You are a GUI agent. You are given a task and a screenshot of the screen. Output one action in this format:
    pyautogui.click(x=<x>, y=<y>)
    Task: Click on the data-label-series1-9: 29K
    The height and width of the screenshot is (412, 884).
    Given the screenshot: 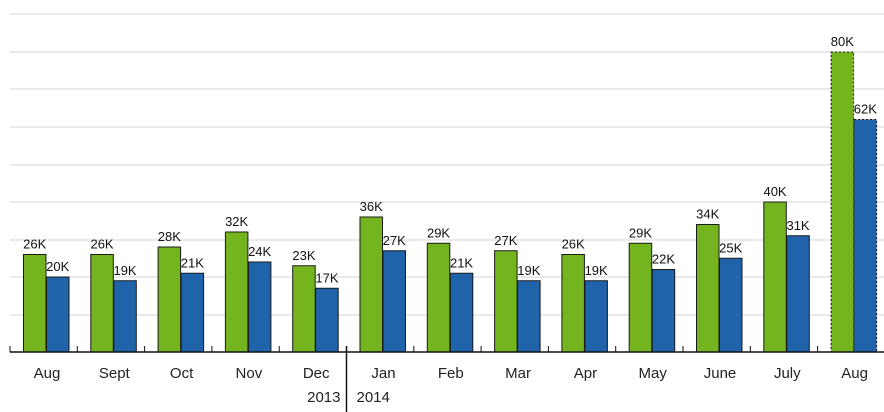 What is the action you would take?
    pyautogui.click(x=640, y=232)
    